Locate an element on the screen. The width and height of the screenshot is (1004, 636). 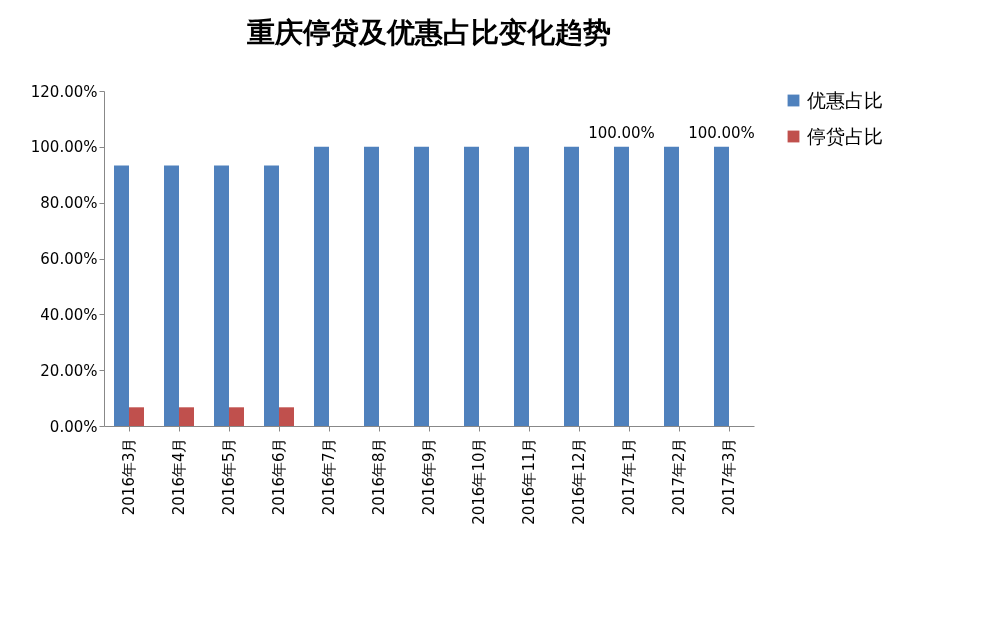
y-tick-label: 20.00% is located at coordinates (69, 370).